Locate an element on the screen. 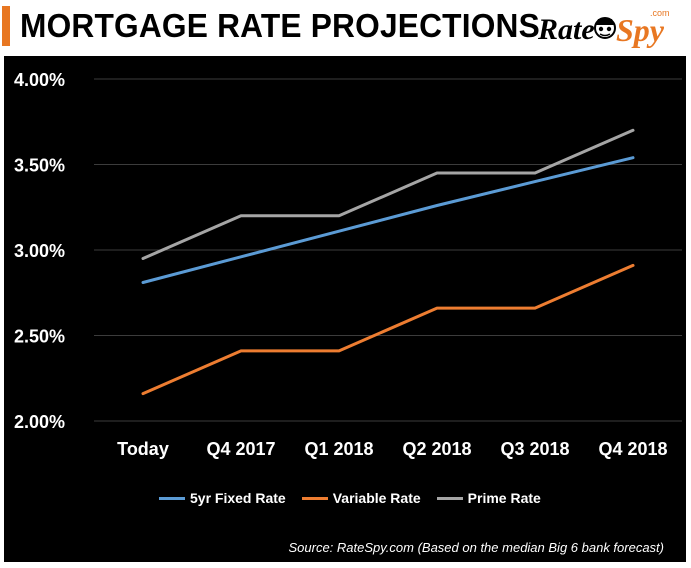 The image size is (691, 568). chart-legend: 5yr Fixed Rate Variable Rate Prime Rate is located at coordinates (358, 498).